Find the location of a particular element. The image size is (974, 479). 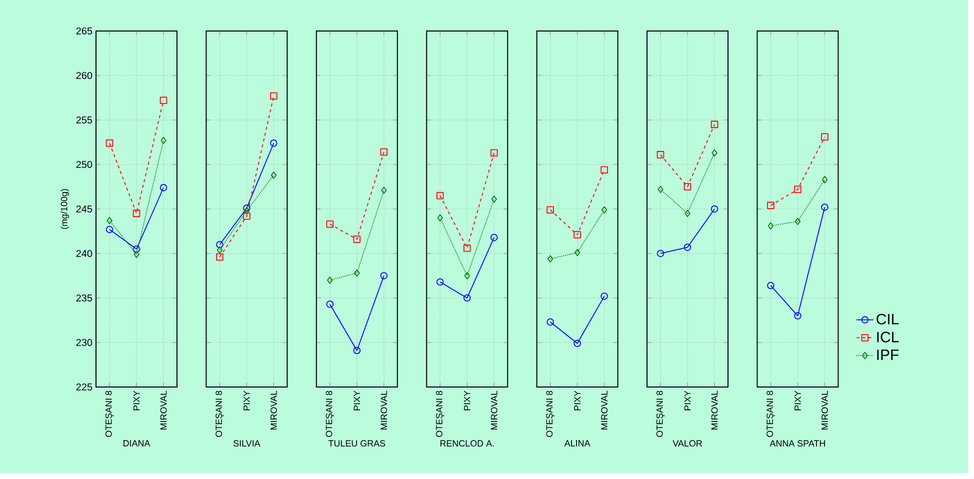

legend-label: CIL is located at coordinates (887, 319).